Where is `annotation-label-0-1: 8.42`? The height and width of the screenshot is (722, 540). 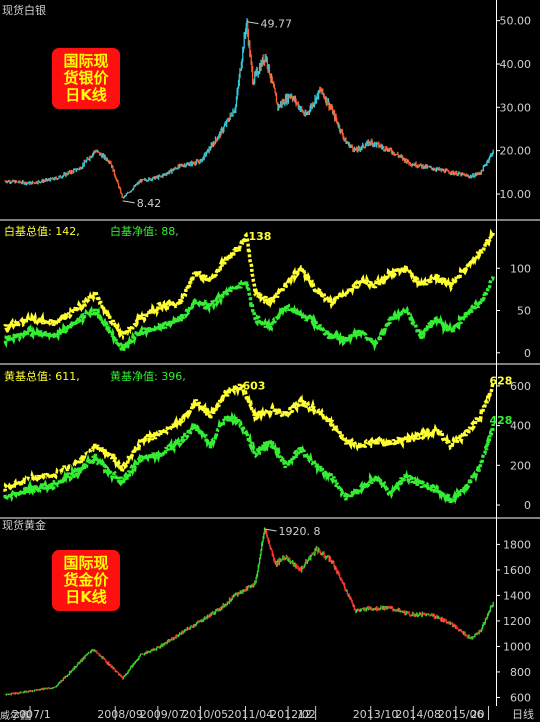
annotation-label-0-1: 8.42 is located at coordinates (149, 203).